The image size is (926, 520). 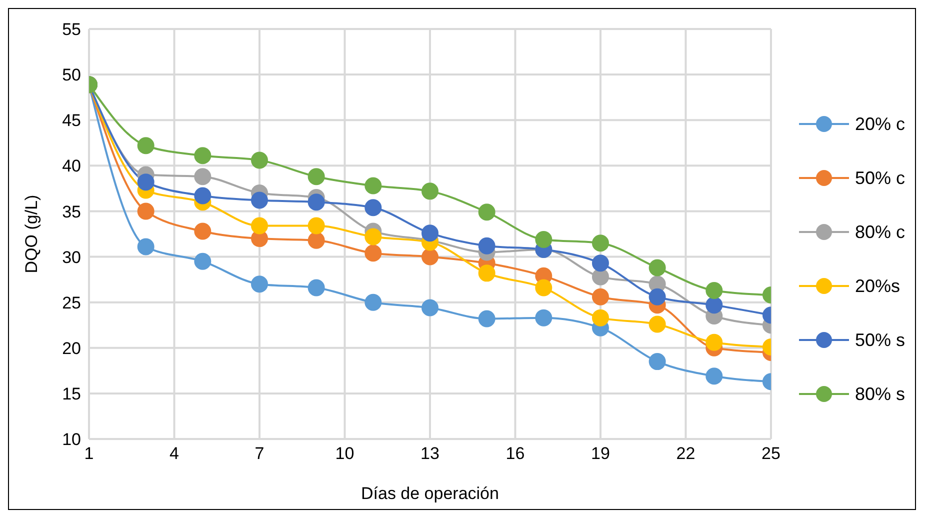 What do you see at coordinates (877, 286) in the screenshot?
I see `legend-label: 20%s` at bounding box center [877, 286].